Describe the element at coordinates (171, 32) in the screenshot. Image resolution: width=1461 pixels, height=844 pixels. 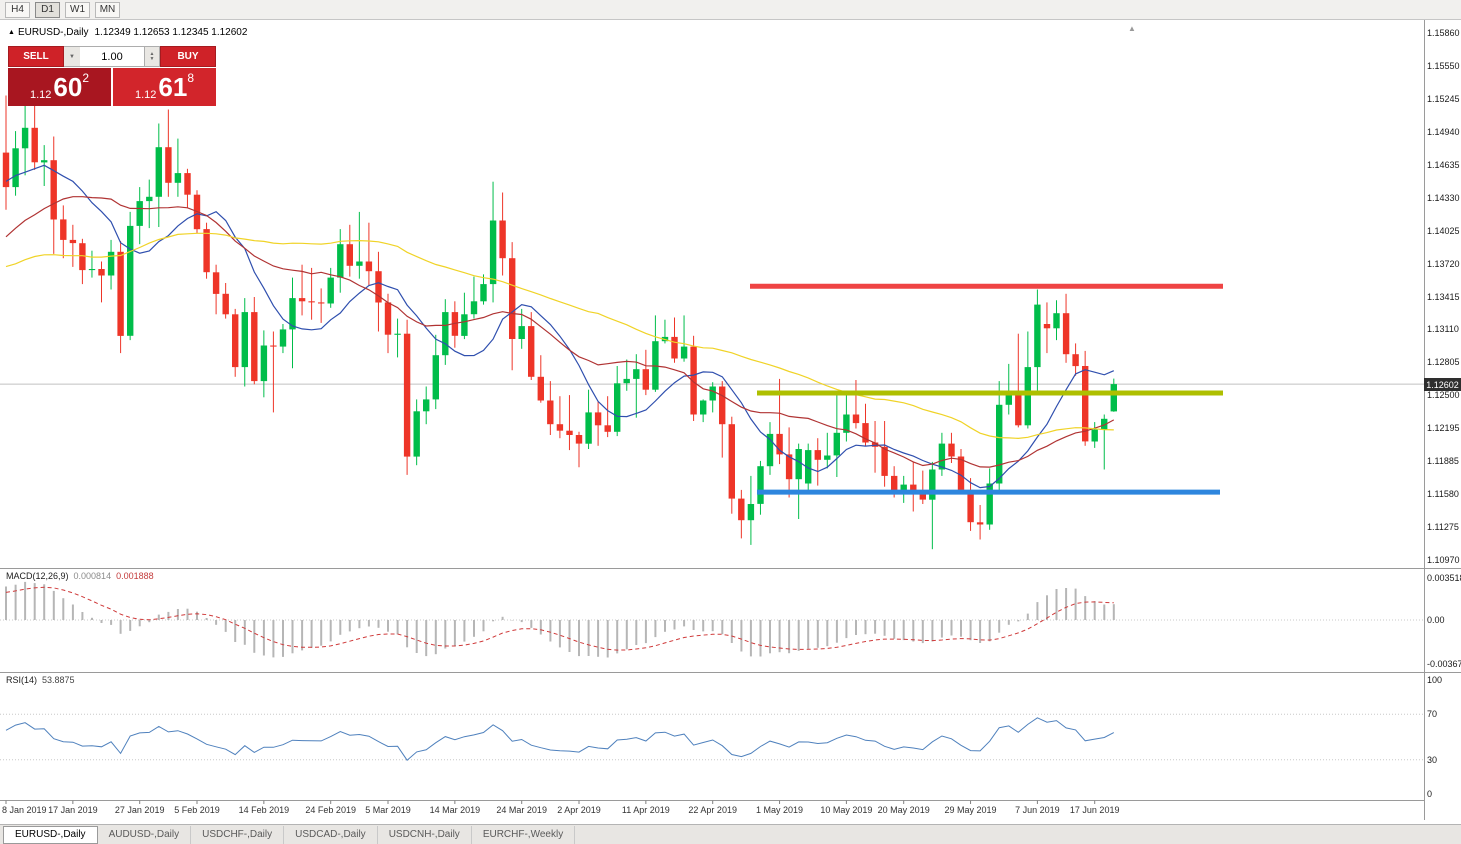
I see `chart-ohlc-label: 1.12349 1.12653 1.12345 1.12602` at that location.